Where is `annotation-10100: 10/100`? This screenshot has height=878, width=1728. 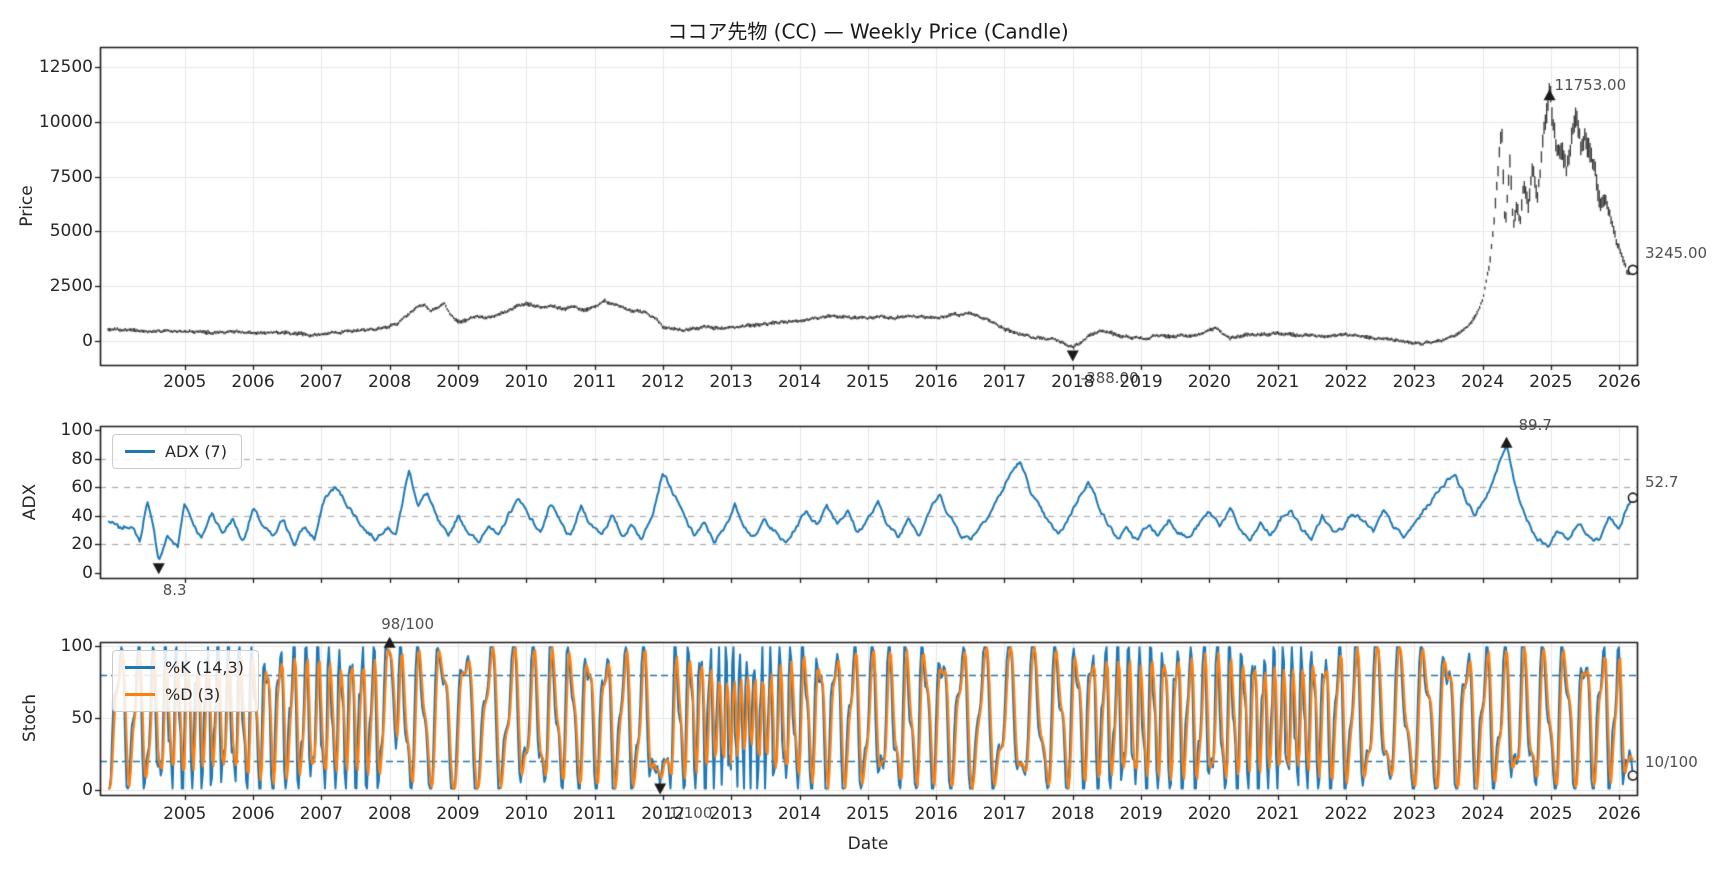
annotation-10100: 10/100 is located at coordinates (1671, 761).